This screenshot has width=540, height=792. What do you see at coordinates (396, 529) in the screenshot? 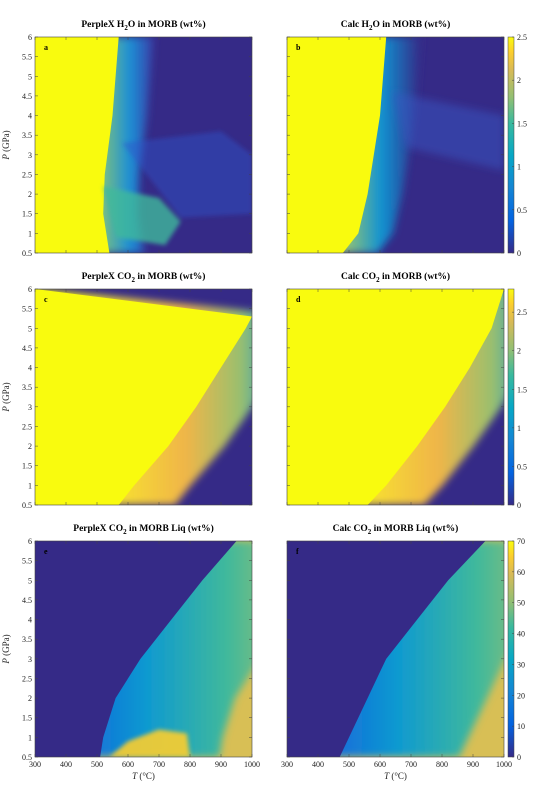
I see `panel-title: Calc CO2 in MORB Liq (wt%)` at bounding box center [396, 529].